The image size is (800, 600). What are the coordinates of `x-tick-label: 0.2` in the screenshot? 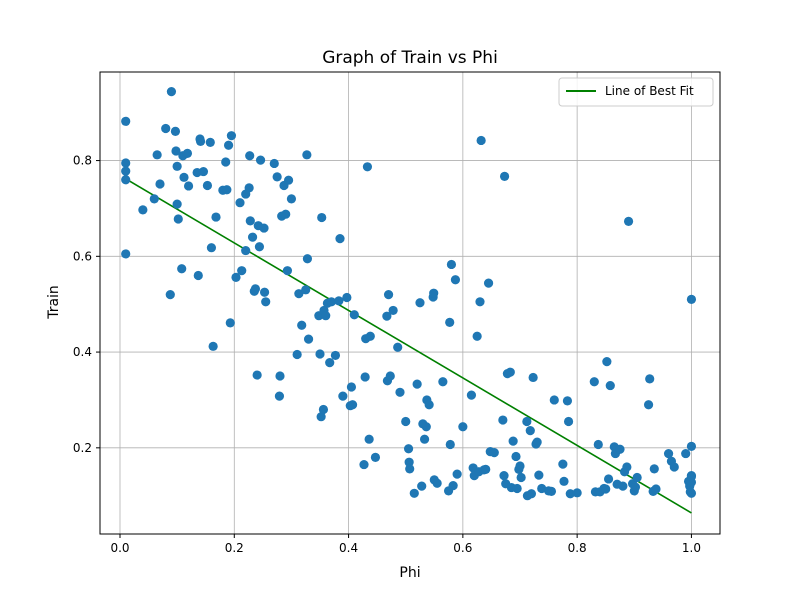 It's located at (234, 548).